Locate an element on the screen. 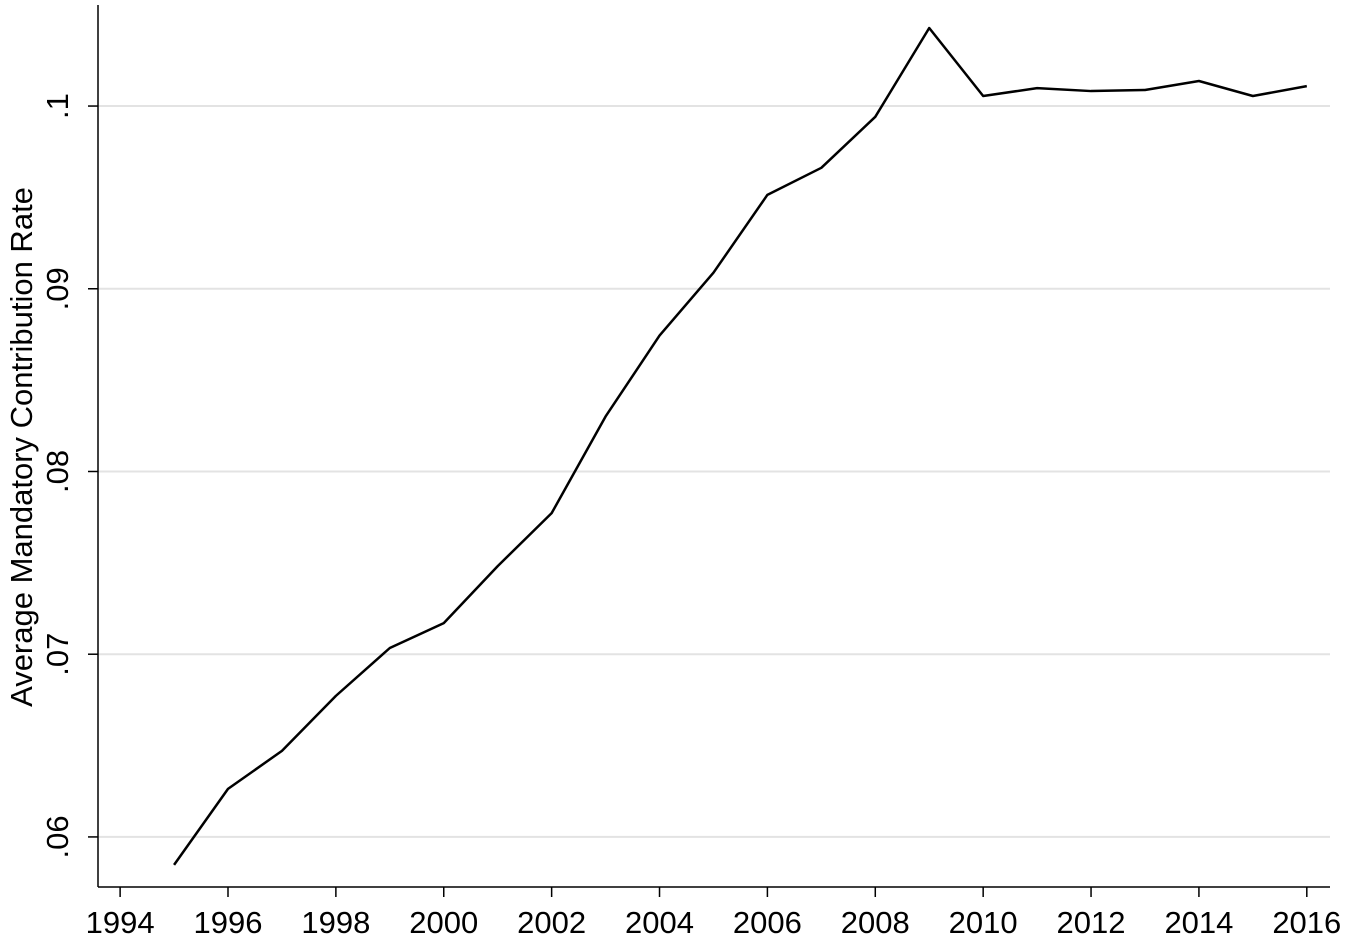  y-tick-label: .1 is located at coordinates (57, 106).